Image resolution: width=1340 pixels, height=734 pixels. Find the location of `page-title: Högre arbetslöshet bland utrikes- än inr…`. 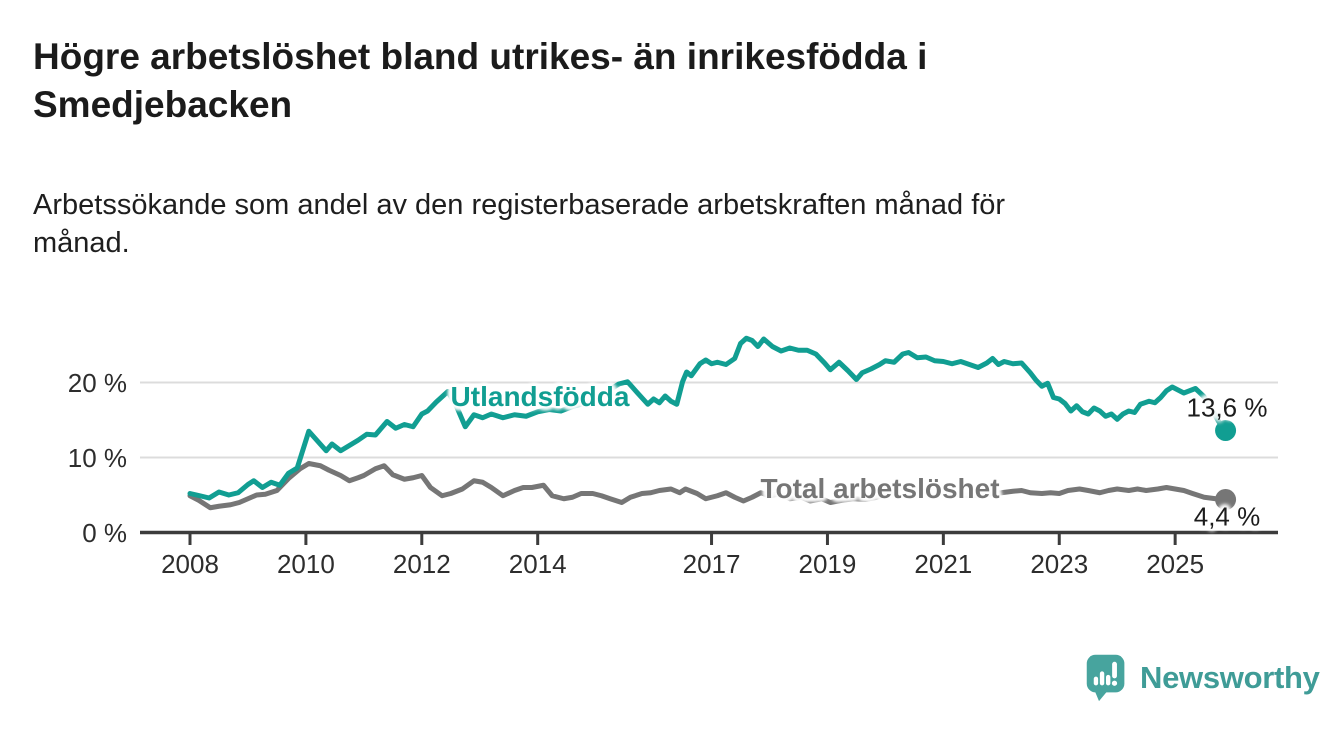

page-title: Högre arbetslöshet bland utrikes- än inr… is located at coordinates (480, 81).